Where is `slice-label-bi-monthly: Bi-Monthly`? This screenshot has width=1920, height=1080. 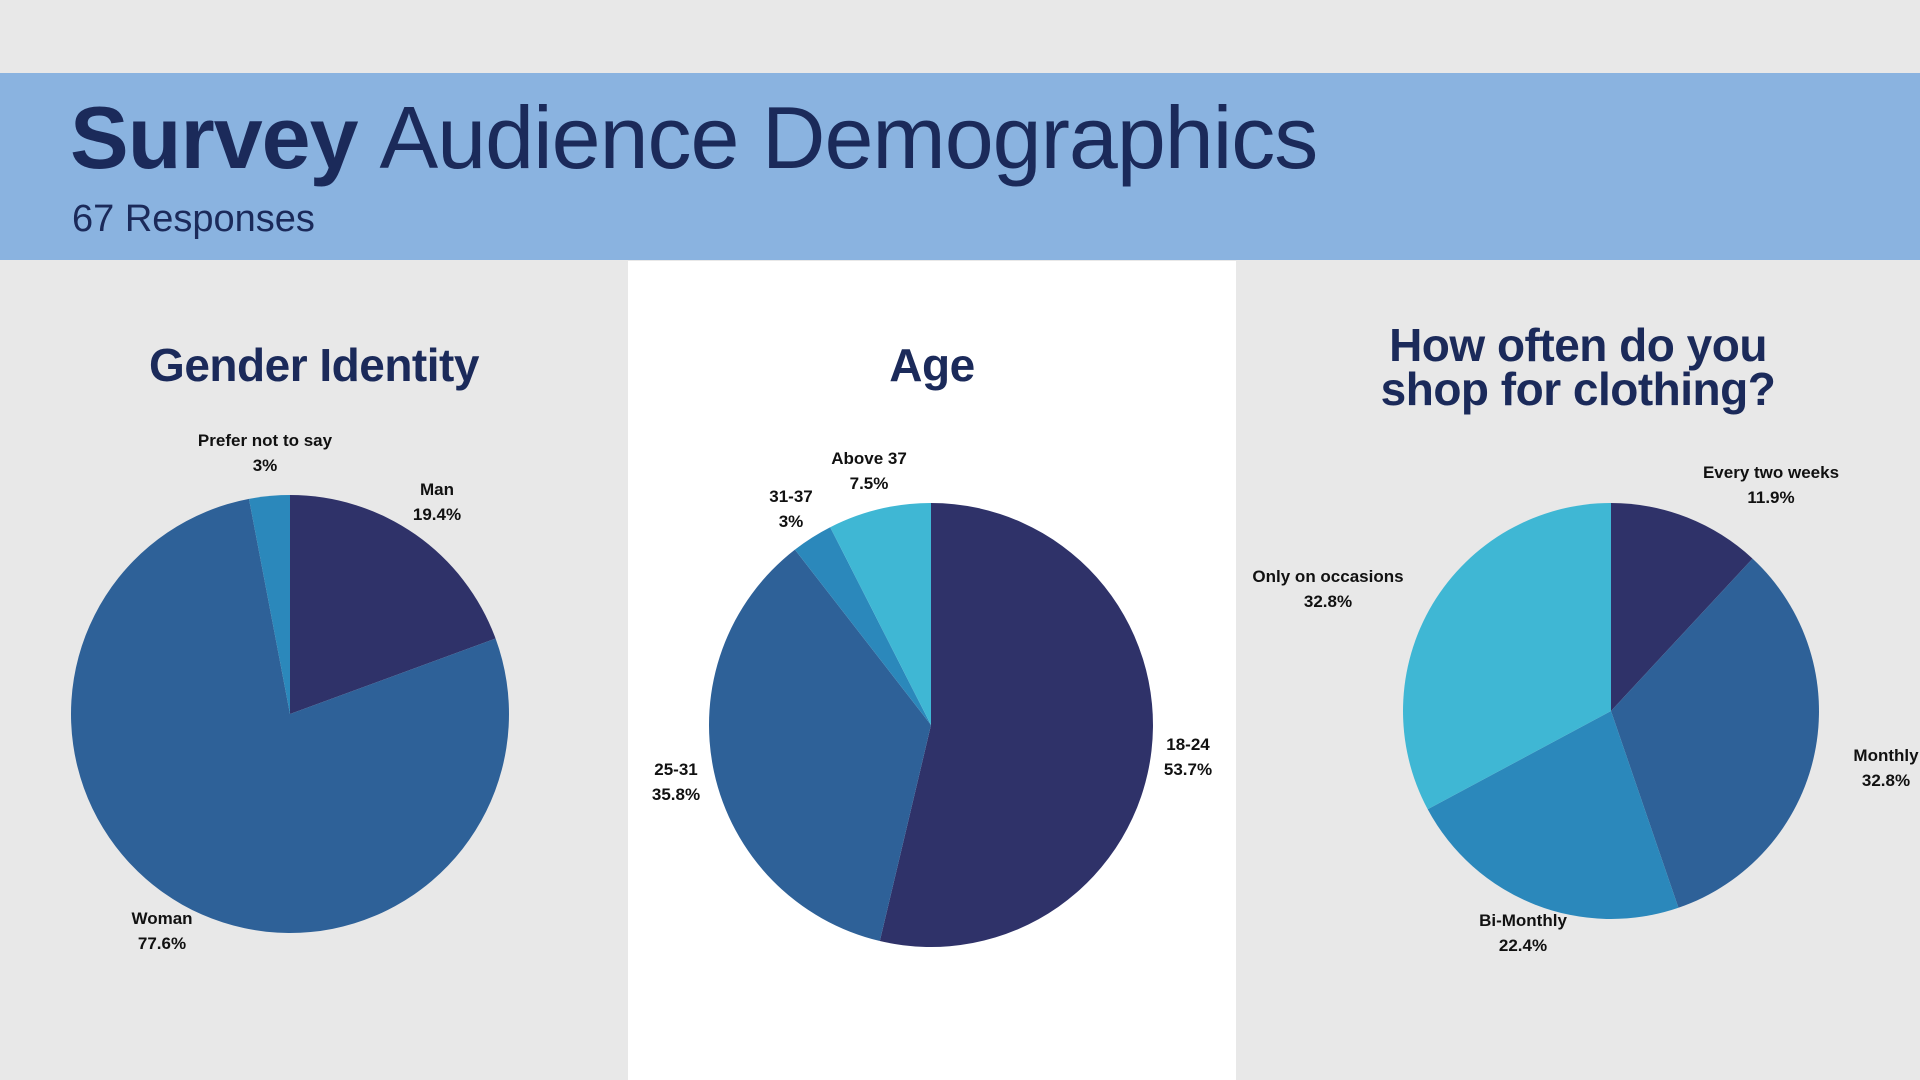
slice-label-bi-monthly: Bi-Monthly is located at coordinates (1523, 920).